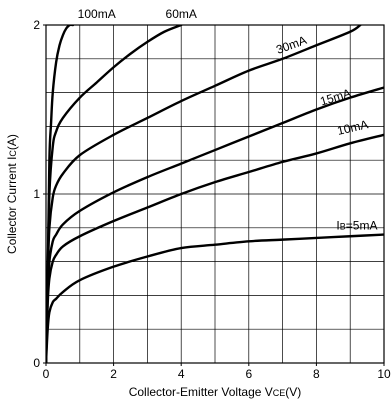 This screenshot has height=412, width=391. What do you see at coordinates (316, 374) in the screenshot?
I see `x-tick-label: 8` at bounding box center [316, 374].